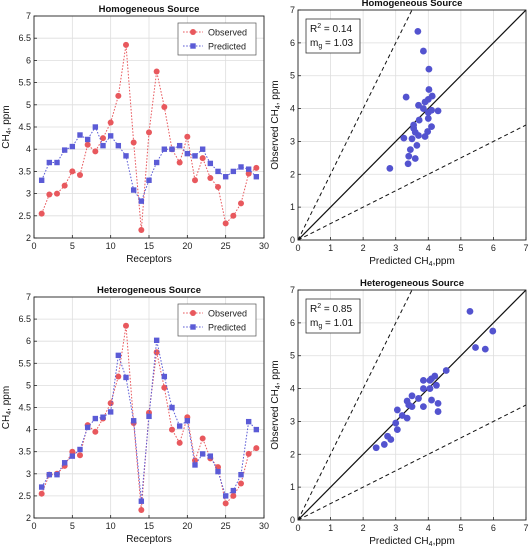 The image size is (531, 555). Describe the element at coordinates (264, 526) in the screenshot. I see `x-tick-label: 30` at that location.